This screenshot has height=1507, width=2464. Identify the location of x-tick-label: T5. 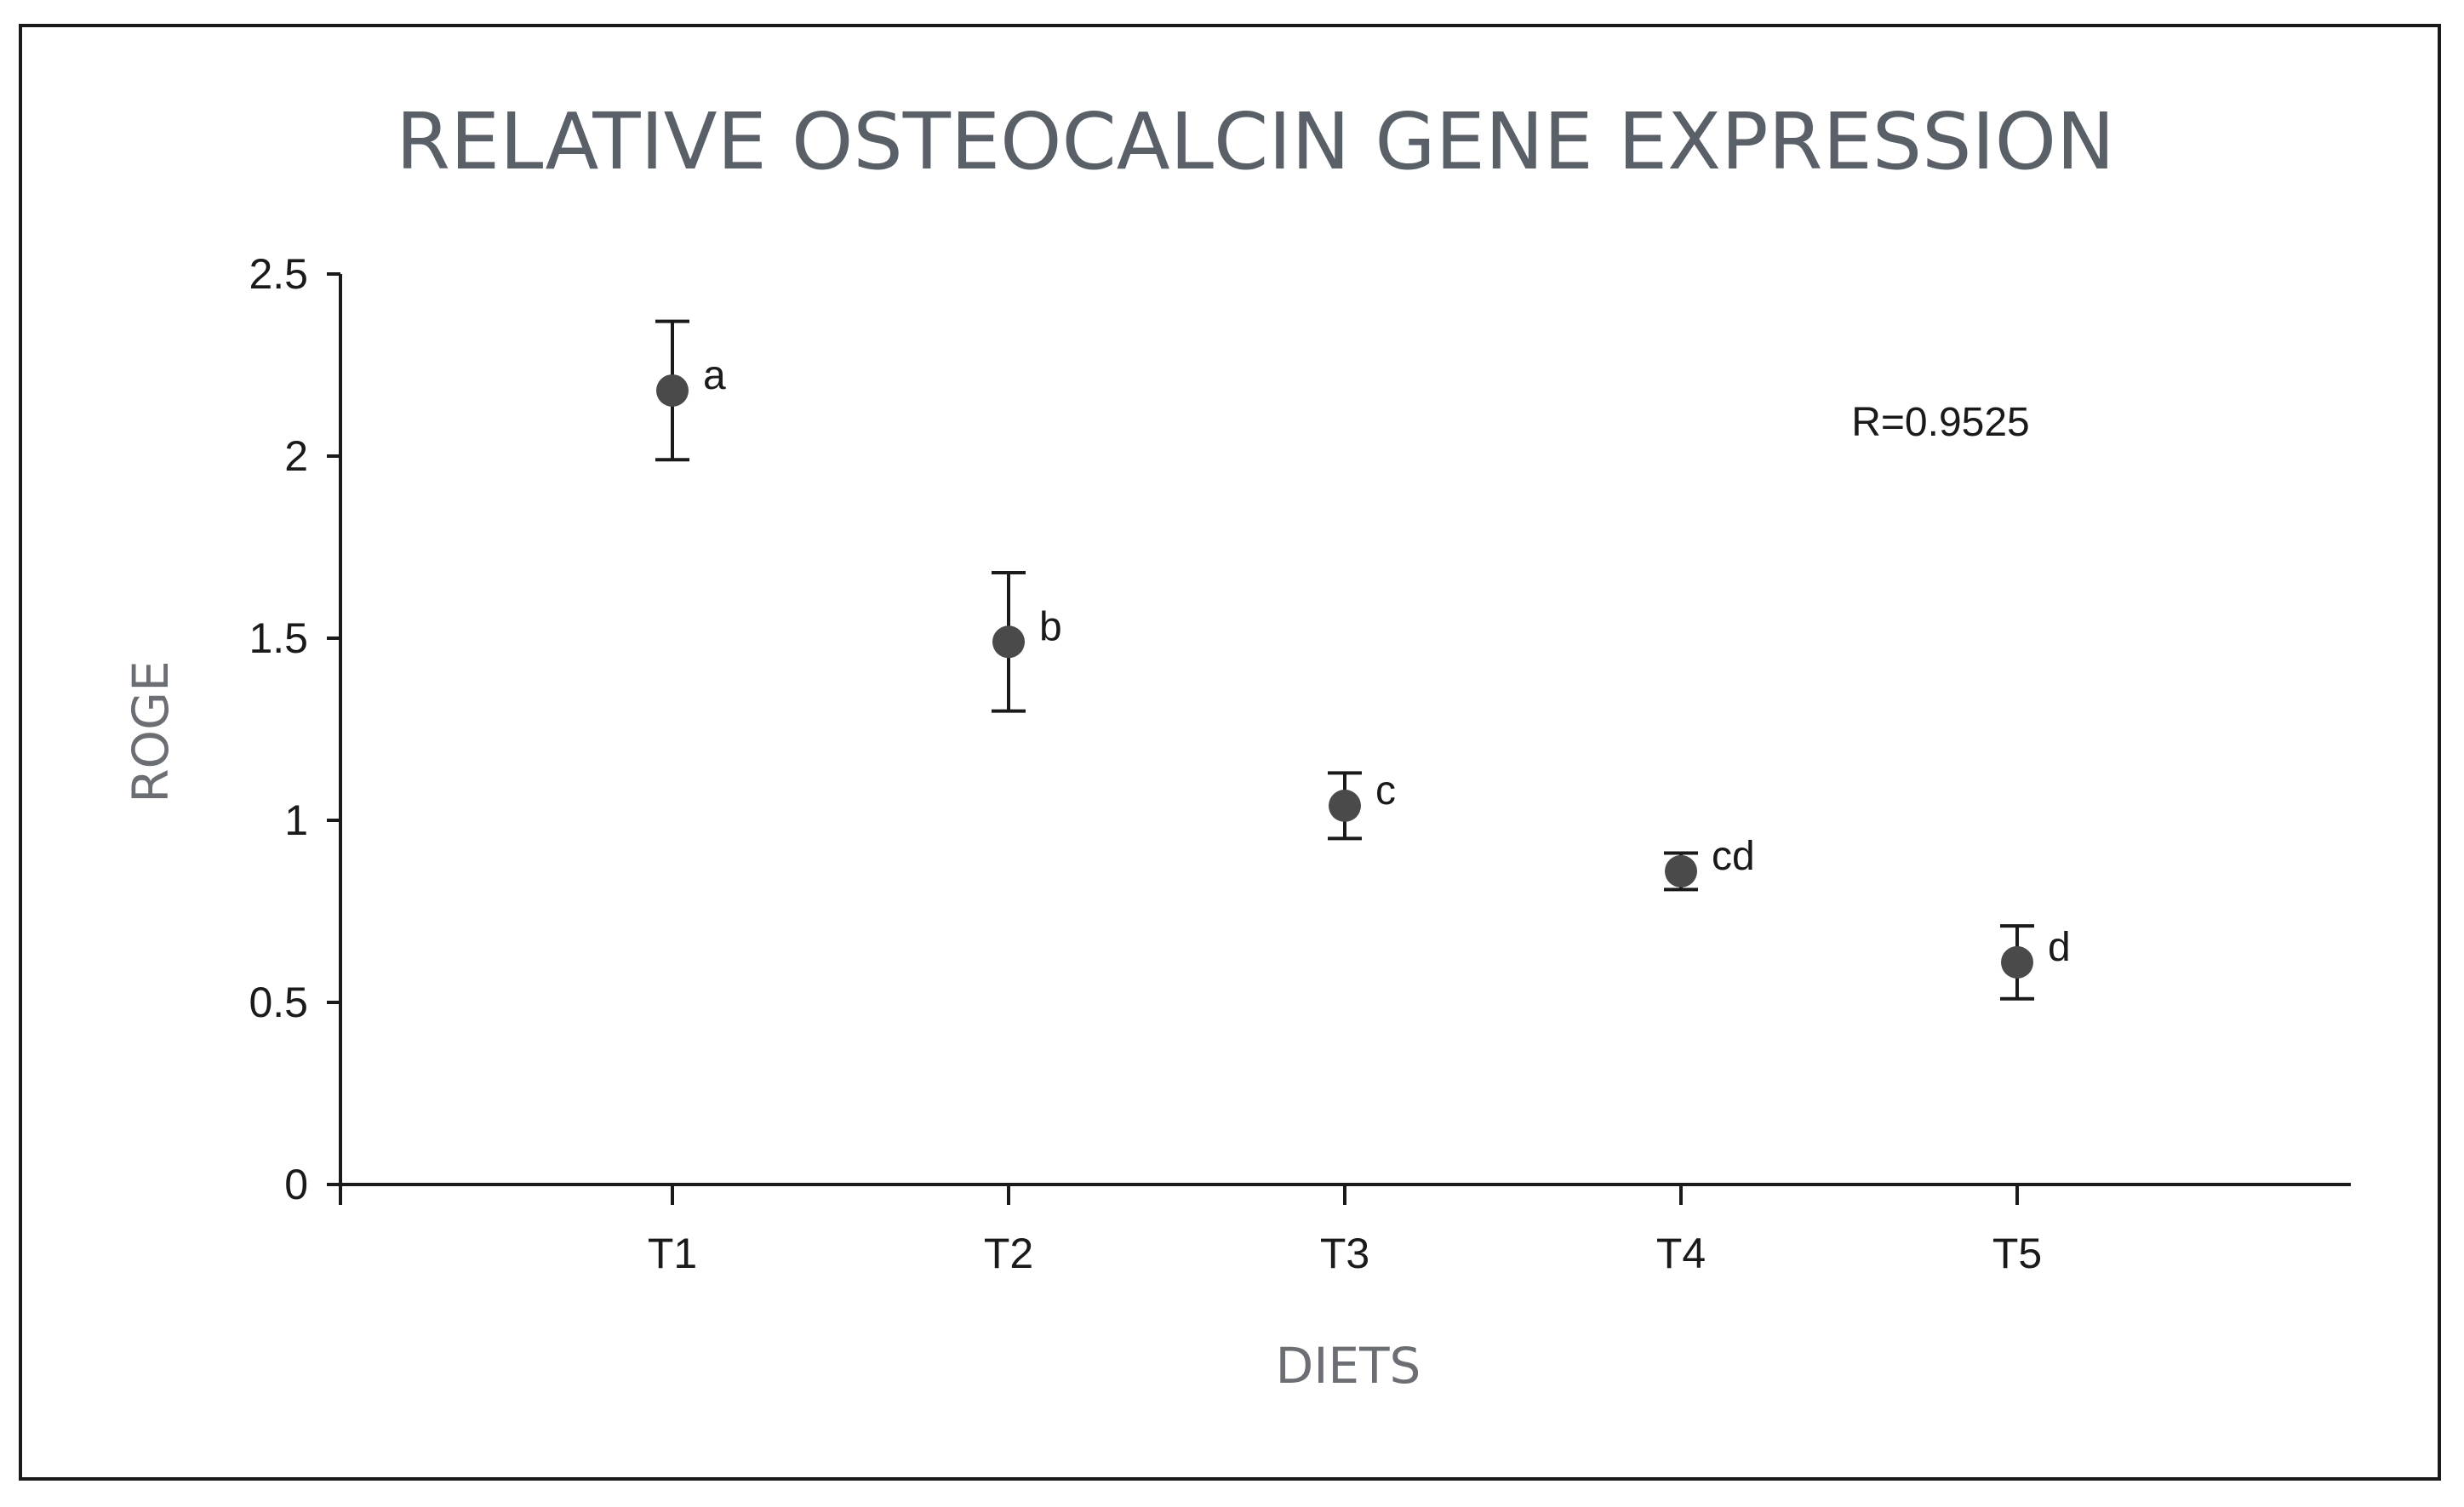
(2017, 1254).